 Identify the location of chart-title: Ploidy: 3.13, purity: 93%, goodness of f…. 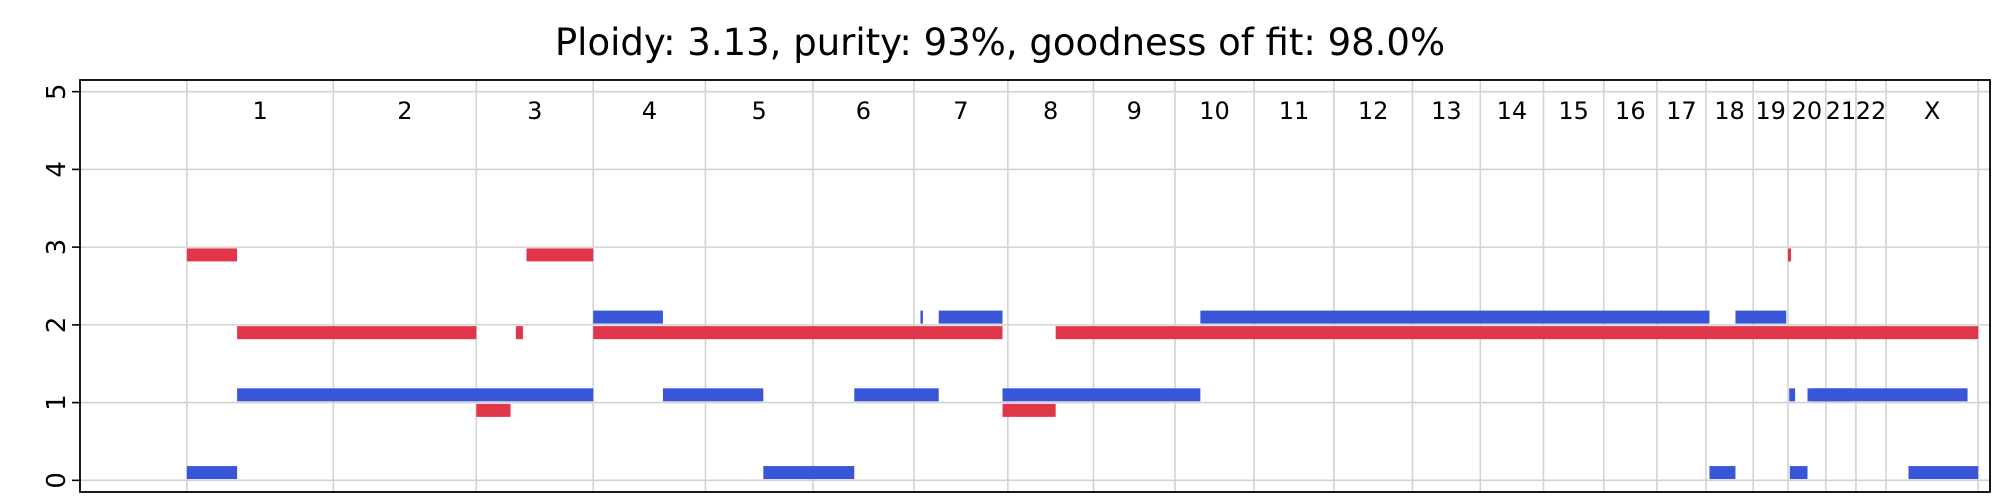
(1000, 42).